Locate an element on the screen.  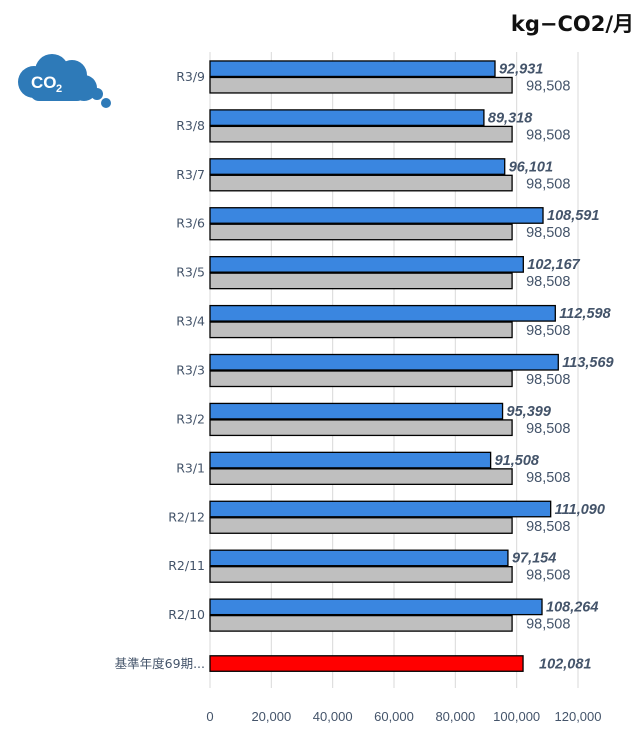
data-label-current: 108,591 is located at coordinates (573, 216).